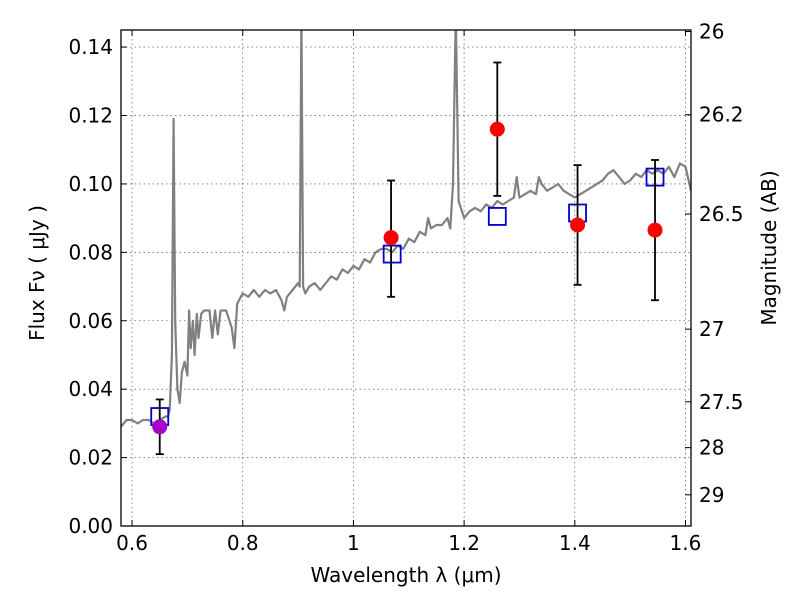 This screenshot has width=800, height=600. What do you see at coordinates (464, 543) in the screenshot?
I see `x-tick-label: 1.2` at bounding box center [464, 543].